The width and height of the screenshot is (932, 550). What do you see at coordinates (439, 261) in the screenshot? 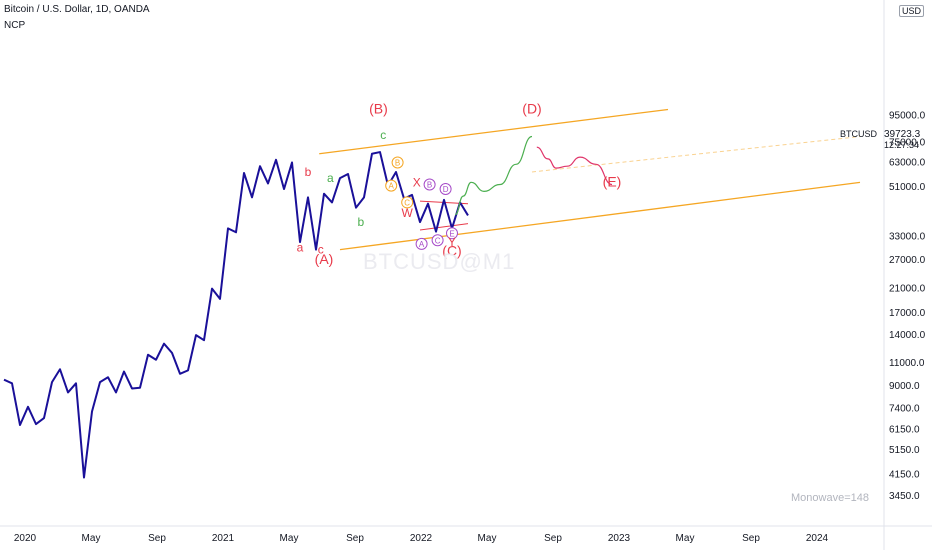
I see `watermark: BTCUSD@M1` at bounding box center [439, 261].